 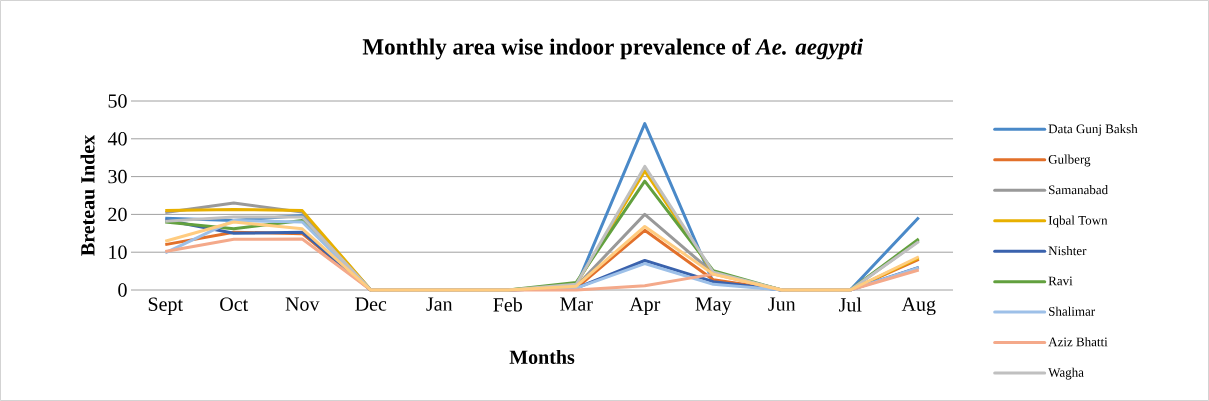 What do you see at coordinates (918, 306) in the screenshot?
I see `x-tick-label: Aug` at bounding box center [918, 306].